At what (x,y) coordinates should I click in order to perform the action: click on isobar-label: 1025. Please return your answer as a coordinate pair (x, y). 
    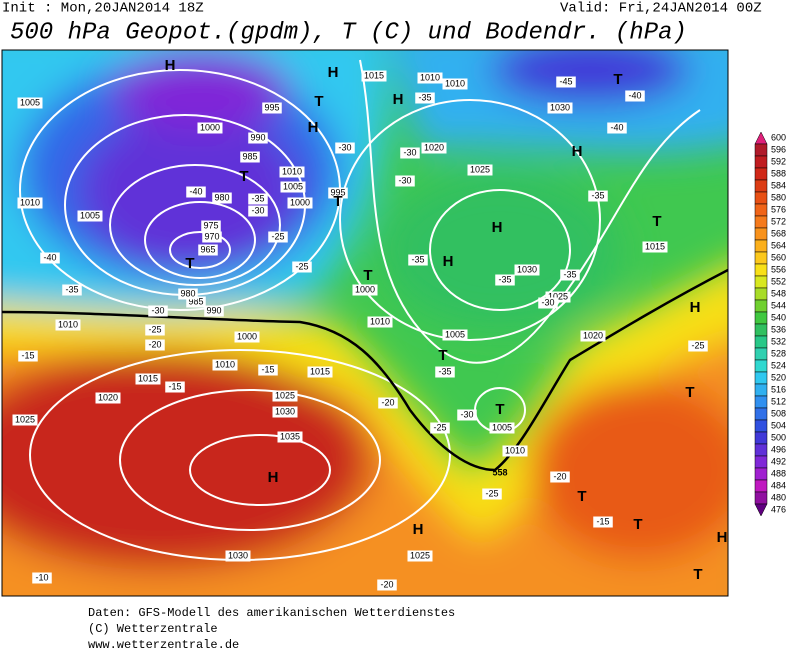
    Looking at the image, I should click on (420, 555).